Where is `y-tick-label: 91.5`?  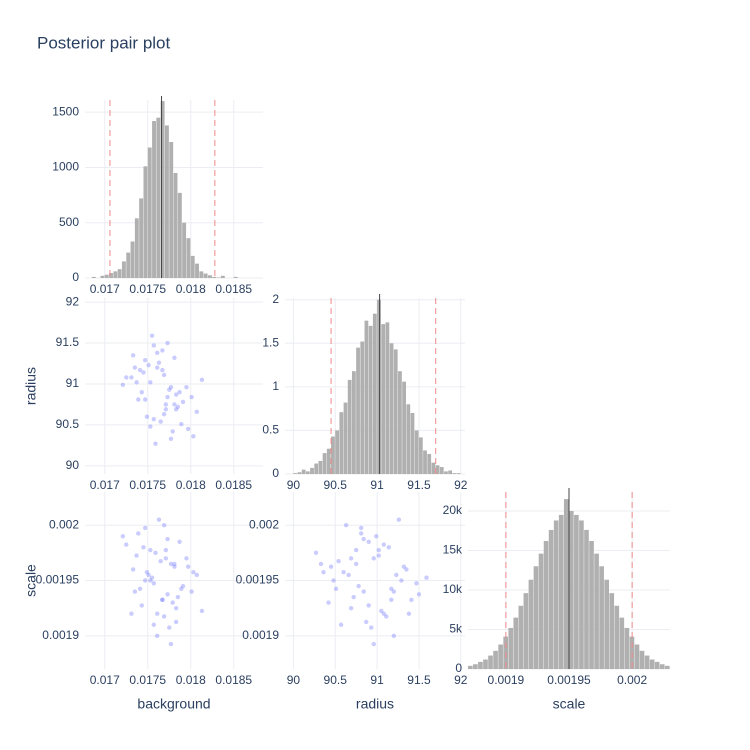 y-tick-label: 91.5 is located at coordinates (68, 342).